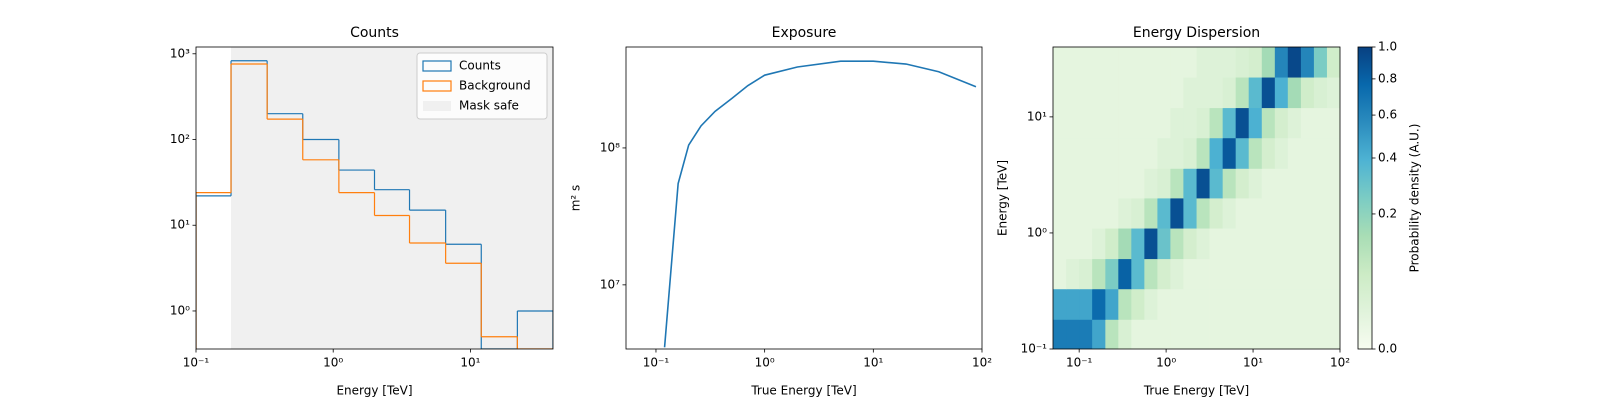  Describe the element at coordinates (180, 139) in the screenshot. I see `y-tick-label: 10²` at that location.